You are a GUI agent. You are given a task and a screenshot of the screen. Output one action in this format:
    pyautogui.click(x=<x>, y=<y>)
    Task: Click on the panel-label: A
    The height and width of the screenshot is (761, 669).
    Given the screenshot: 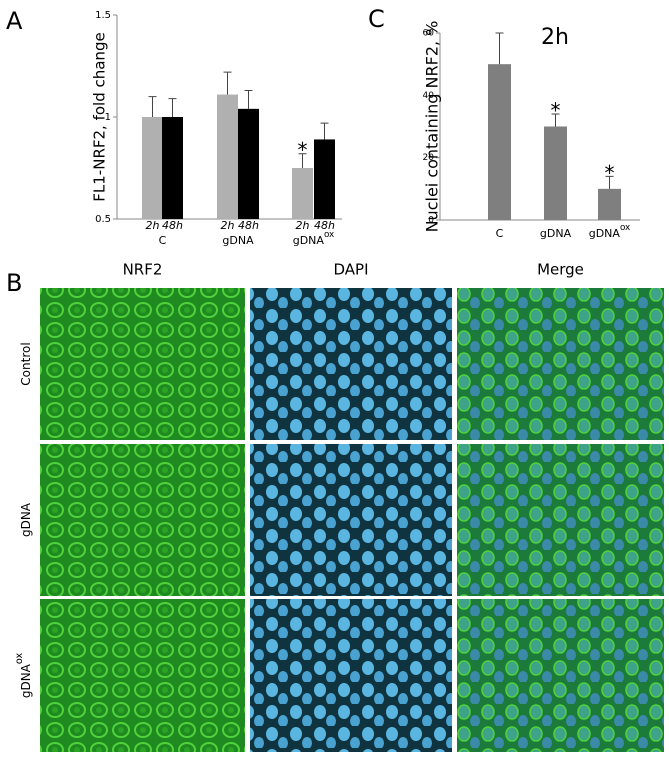 What is the action you would take?
    pyautogui.click(x=14, y=21)
    